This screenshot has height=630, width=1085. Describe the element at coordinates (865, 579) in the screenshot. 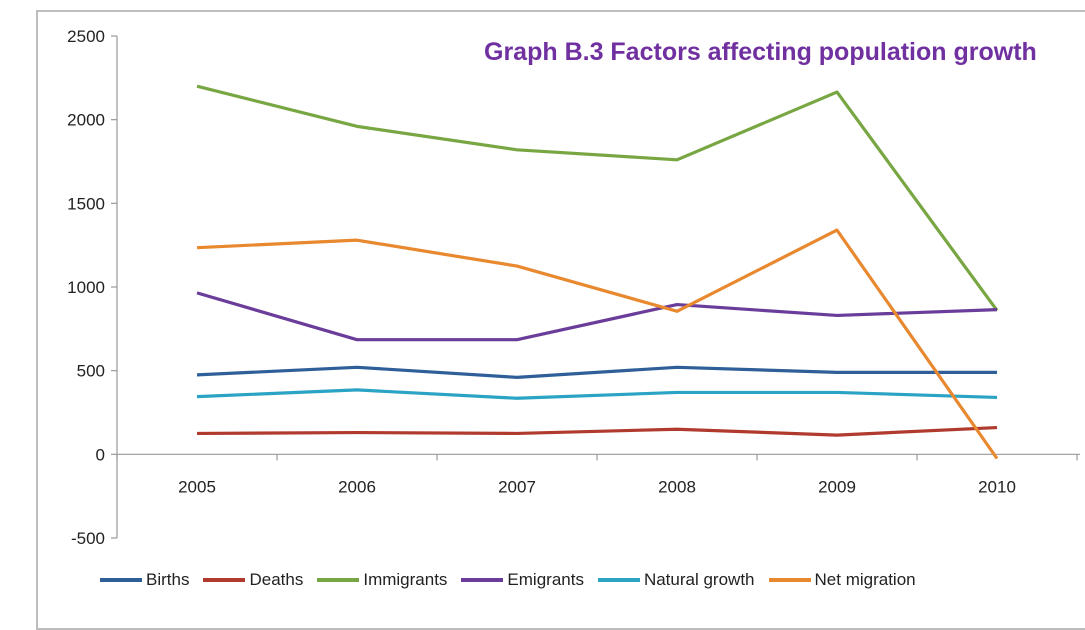

I see `legend-label: Net migration` at that location.